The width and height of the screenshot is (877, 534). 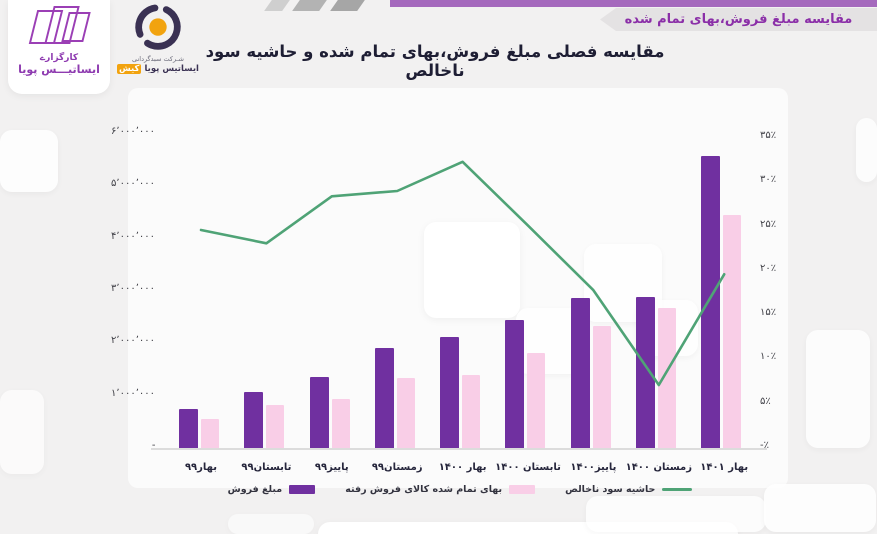 I want to click on category-label: پاییز۹۹, so click(x=331, y=467).